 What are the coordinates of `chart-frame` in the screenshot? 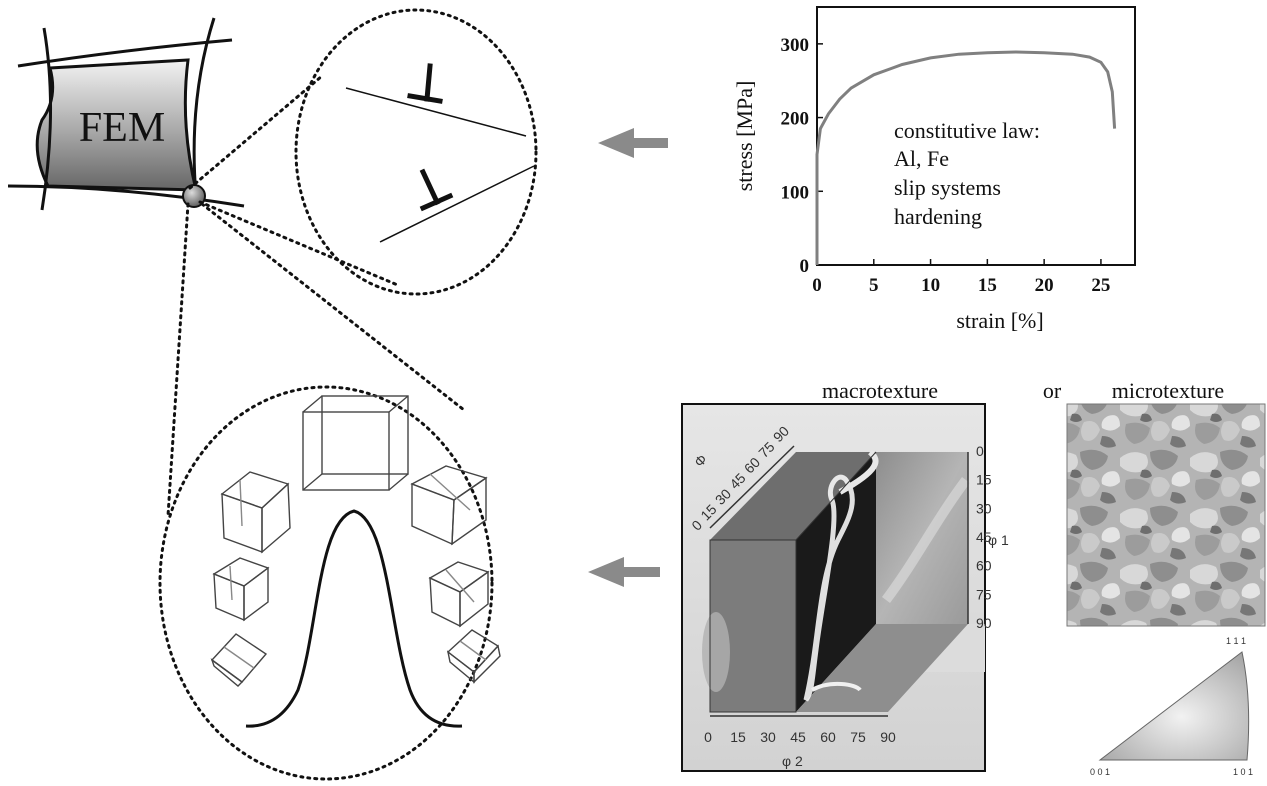 It's located at (976, 136).